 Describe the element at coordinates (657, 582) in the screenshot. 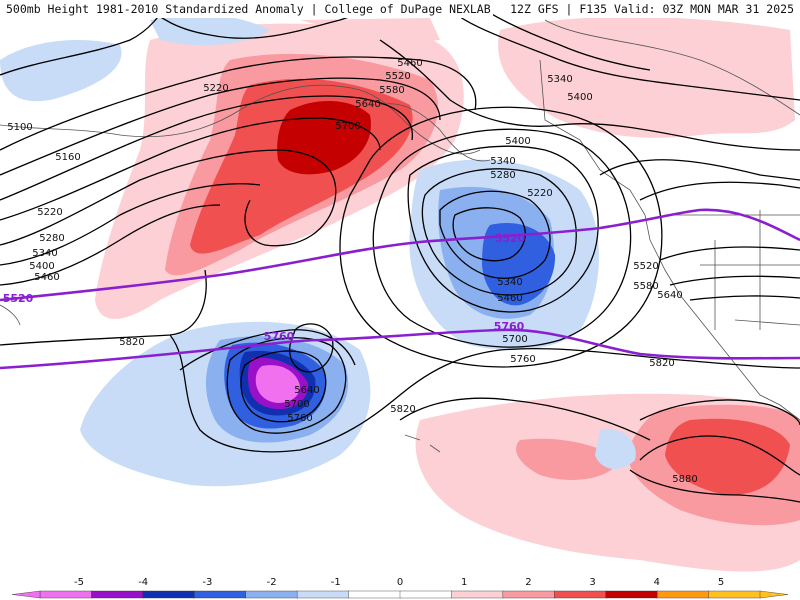

I see `colorbar-tick-label: 4` at that location.